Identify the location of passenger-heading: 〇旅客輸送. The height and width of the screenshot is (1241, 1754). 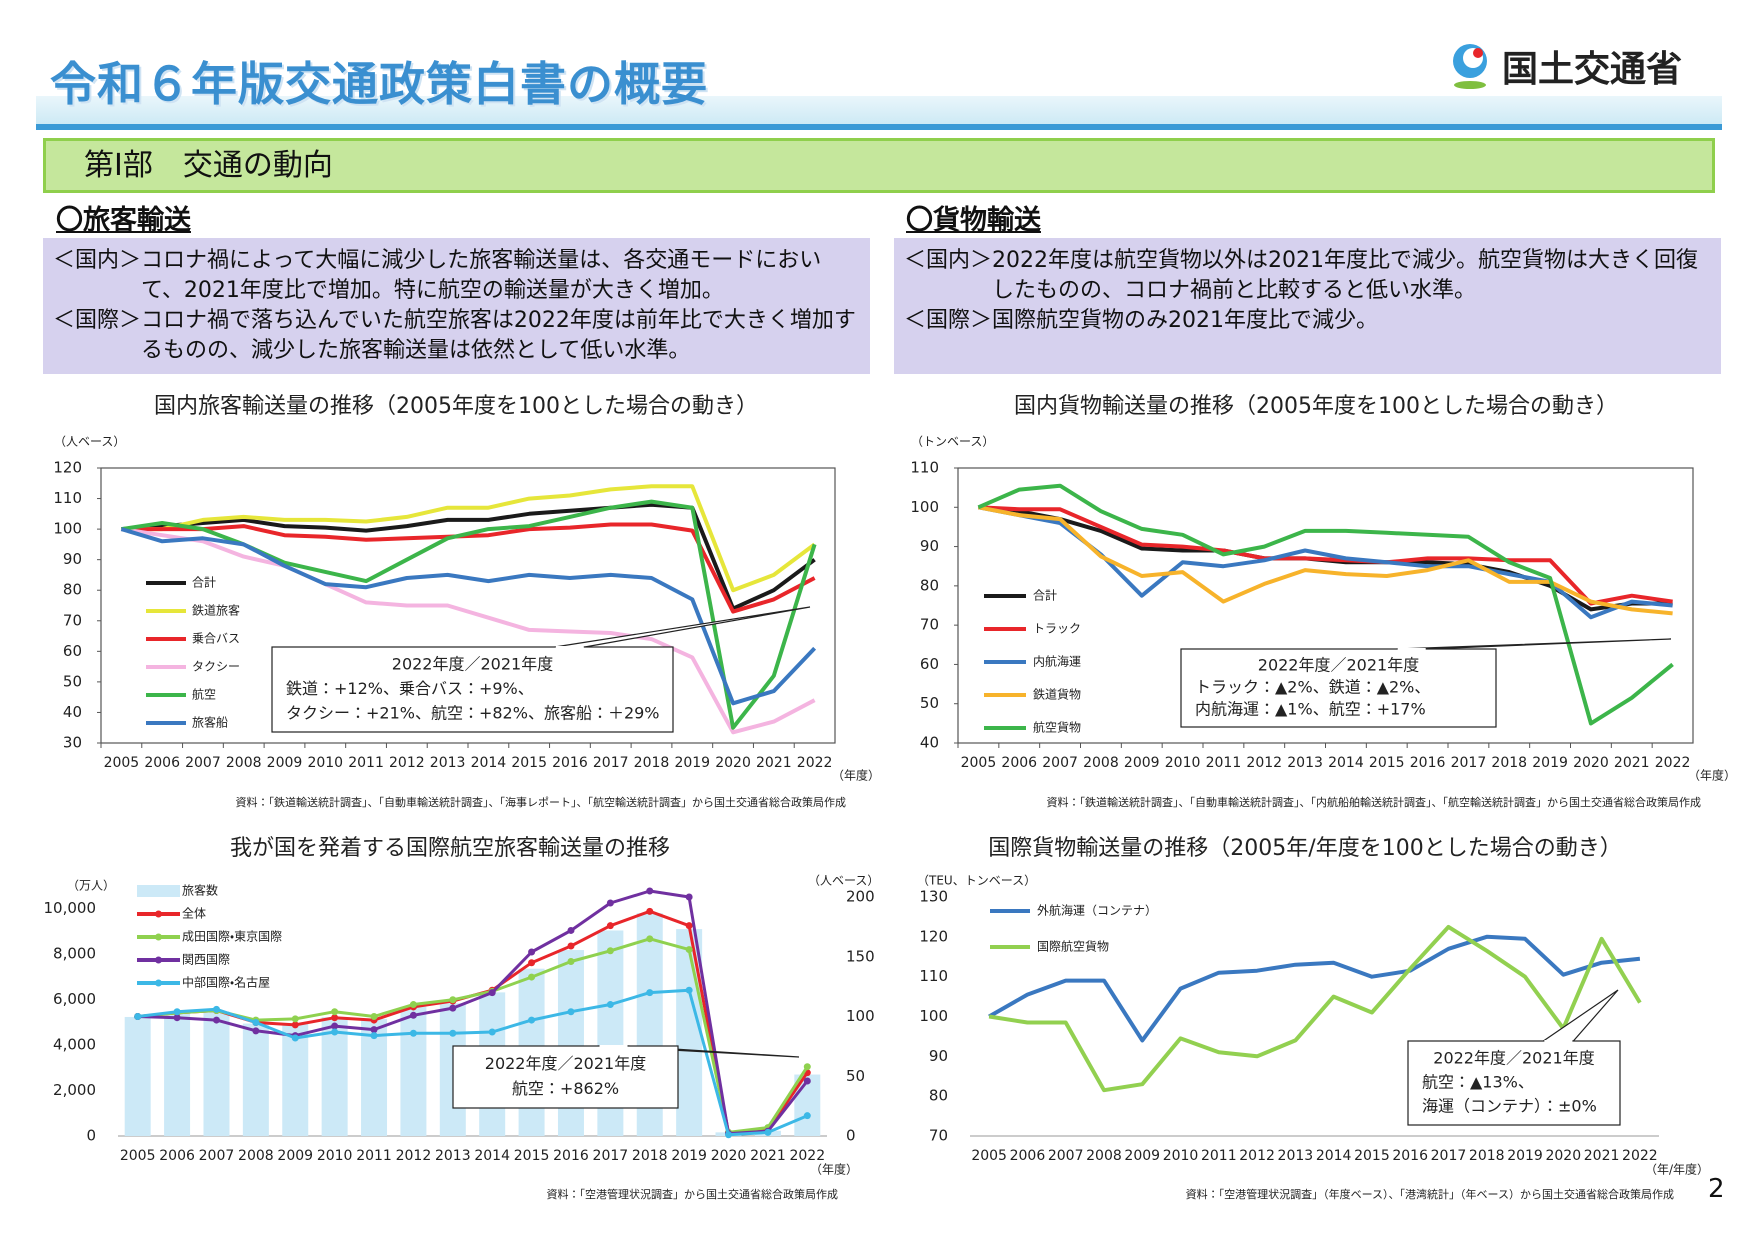
(123, 220).